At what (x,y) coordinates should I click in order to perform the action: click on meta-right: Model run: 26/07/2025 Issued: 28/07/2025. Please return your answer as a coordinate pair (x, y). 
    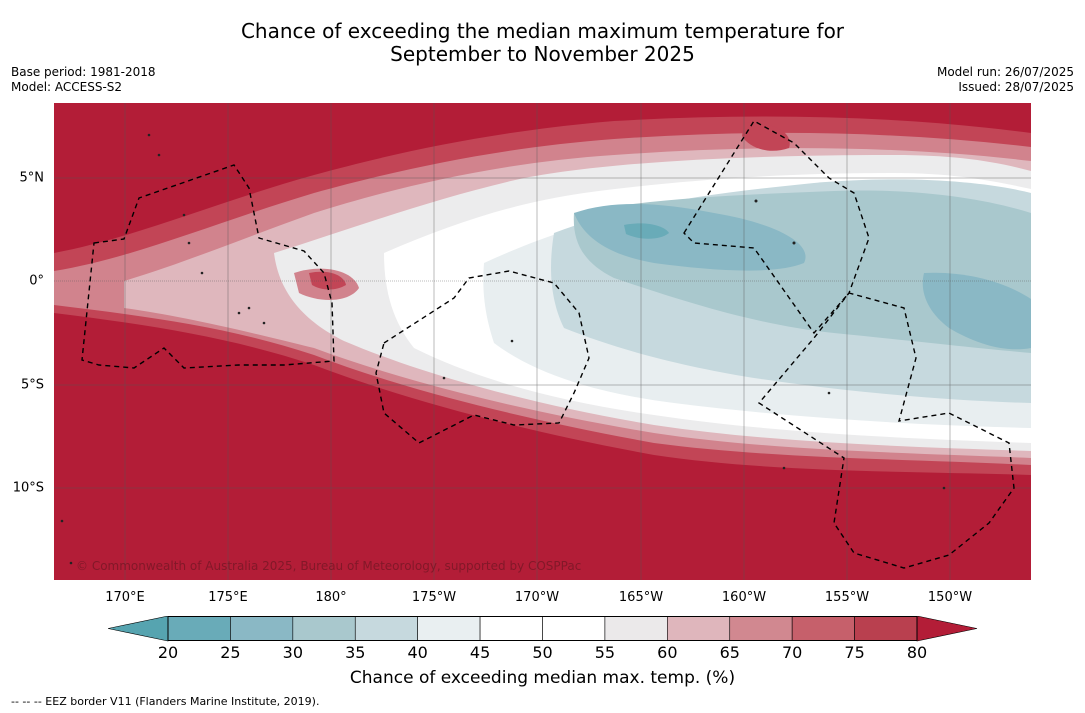
    Looking at the image, I should click on (1005, 80).